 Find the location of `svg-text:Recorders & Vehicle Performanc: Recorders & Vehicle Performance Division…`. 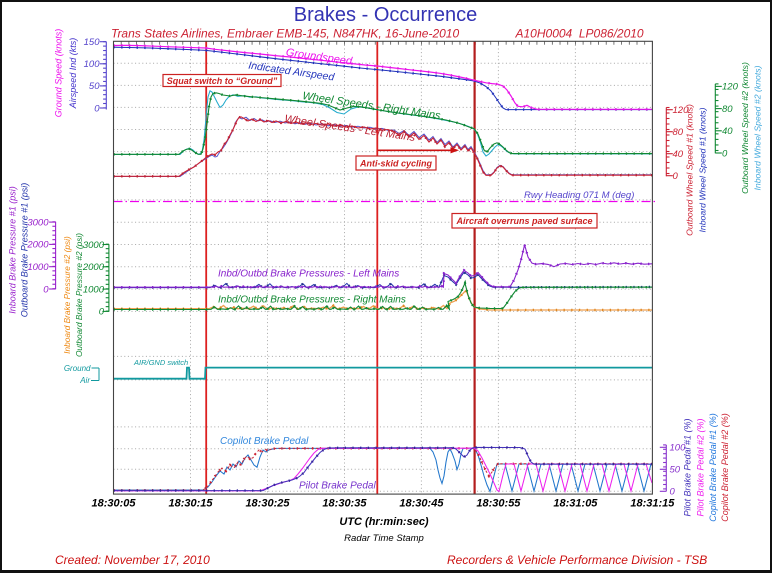

svg-text:Recorders & Vehicle Performanc: Recorders & Vehicle Performance Division… is located at coordinates (577, 560).